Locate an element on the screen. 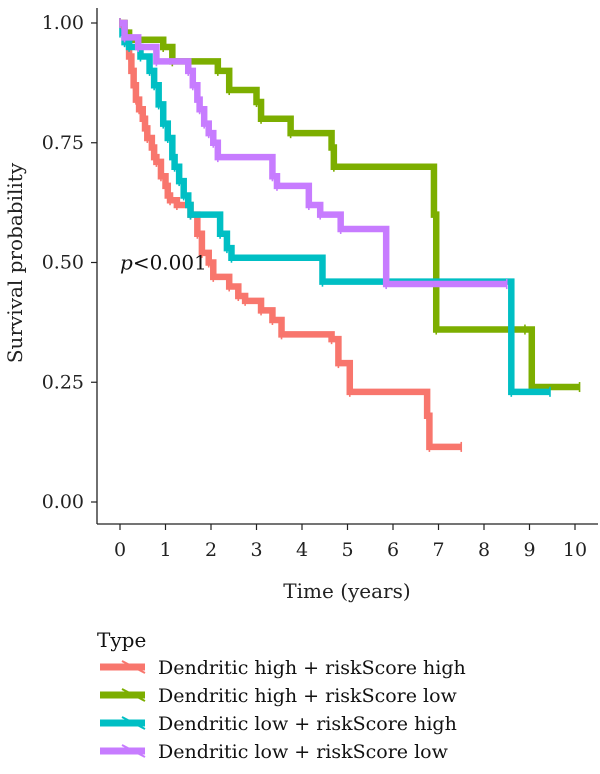 Image resolution: width=600 pixels, height=774 pixels. x-tick-label: 9 is located at coordinates (529, 550).